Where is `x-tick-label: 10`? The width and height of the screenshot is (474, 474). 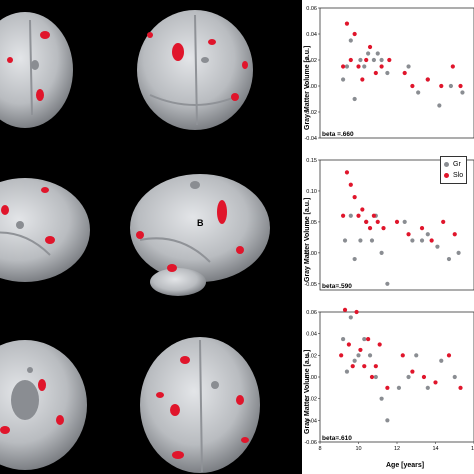 x-tick-label: 10 is located at coordinates (358, 449).